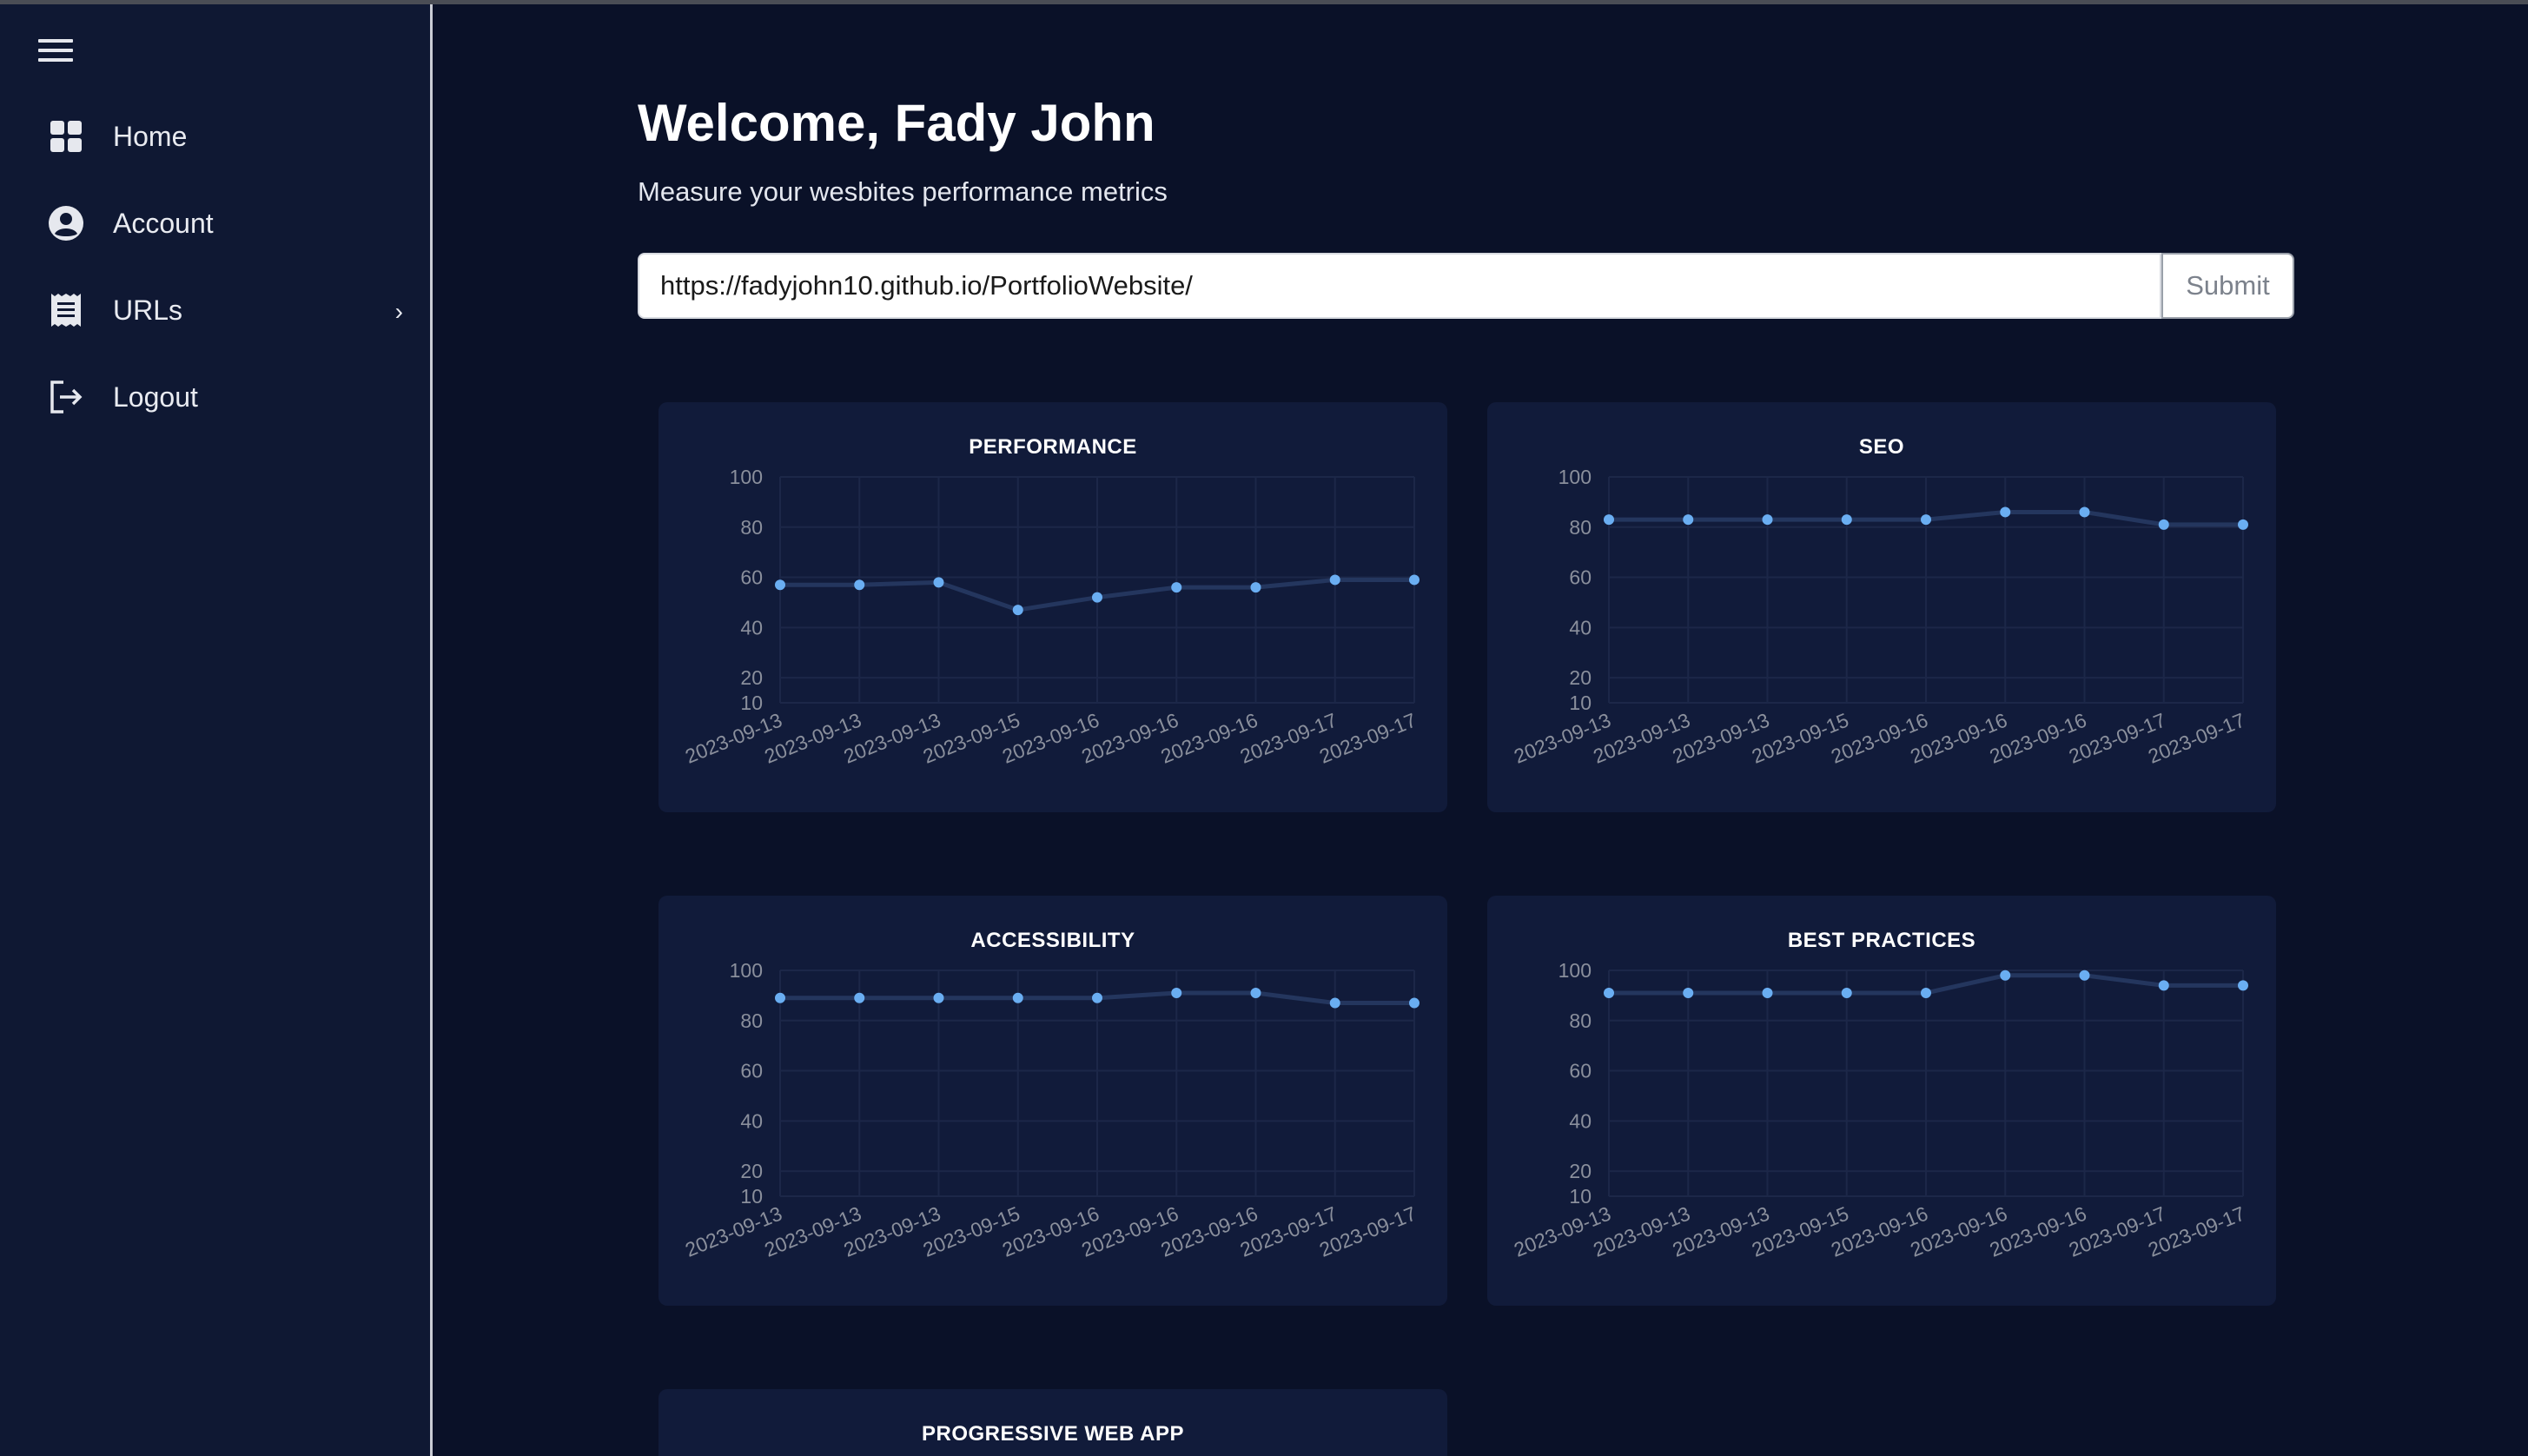 This screenshot has width=2528, height=1456. I want to click on receipt-icon, so click(66, 310).